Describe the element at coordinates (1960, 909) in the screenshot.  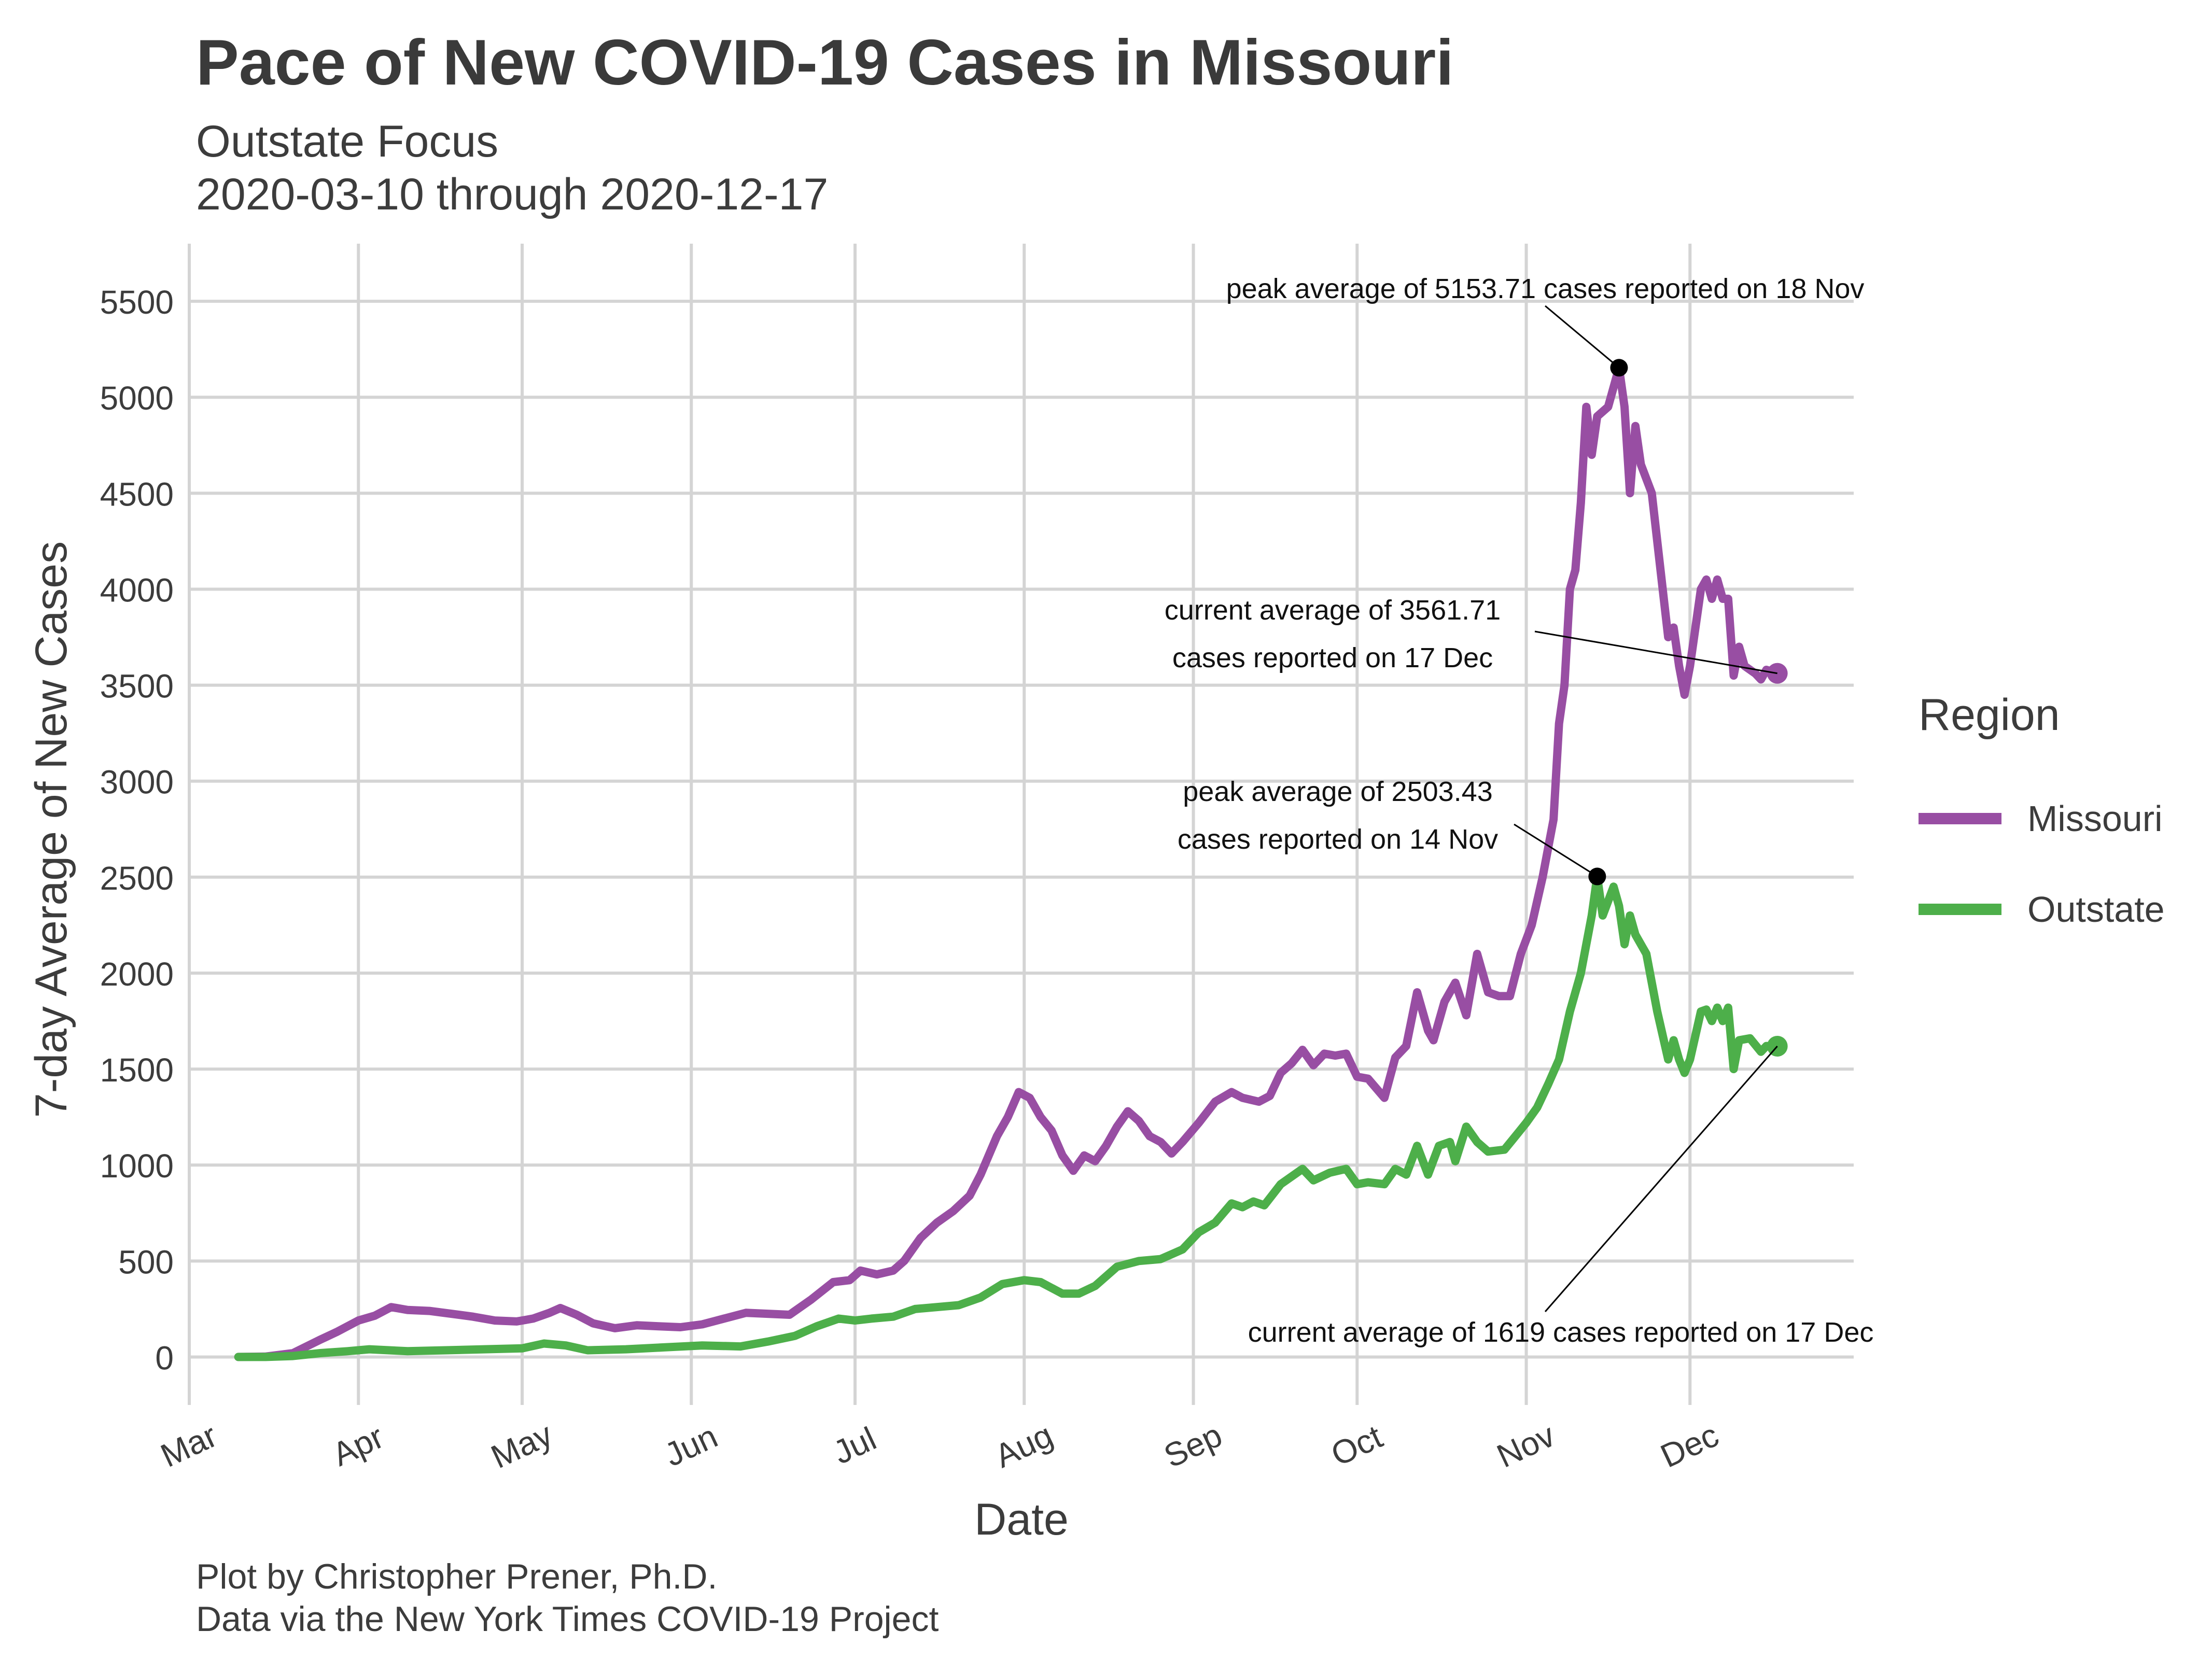
I see `legend-swatch-outstate` at that location.